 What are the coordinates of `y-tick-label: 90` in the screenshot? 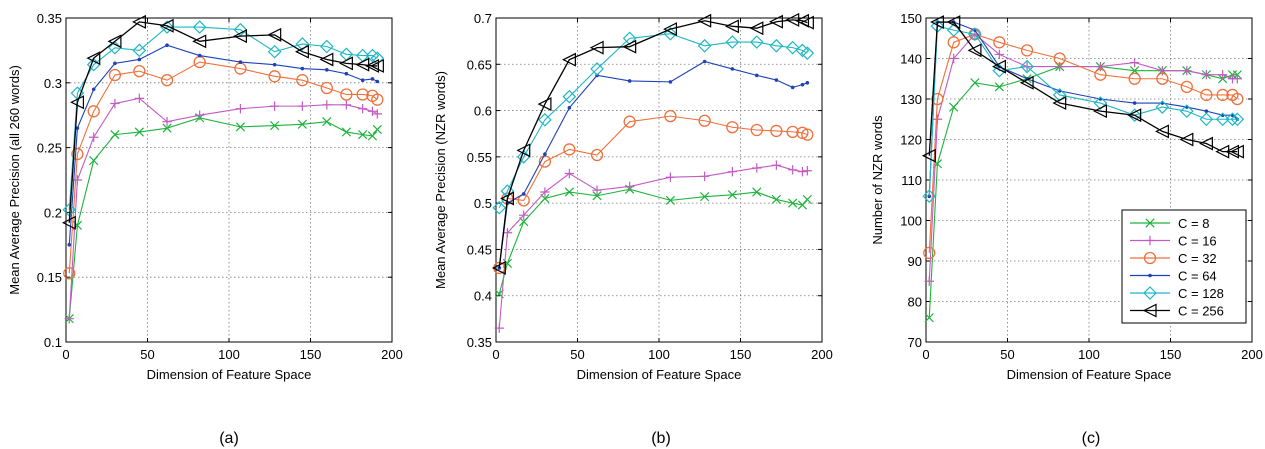 It's located at (915, 261).